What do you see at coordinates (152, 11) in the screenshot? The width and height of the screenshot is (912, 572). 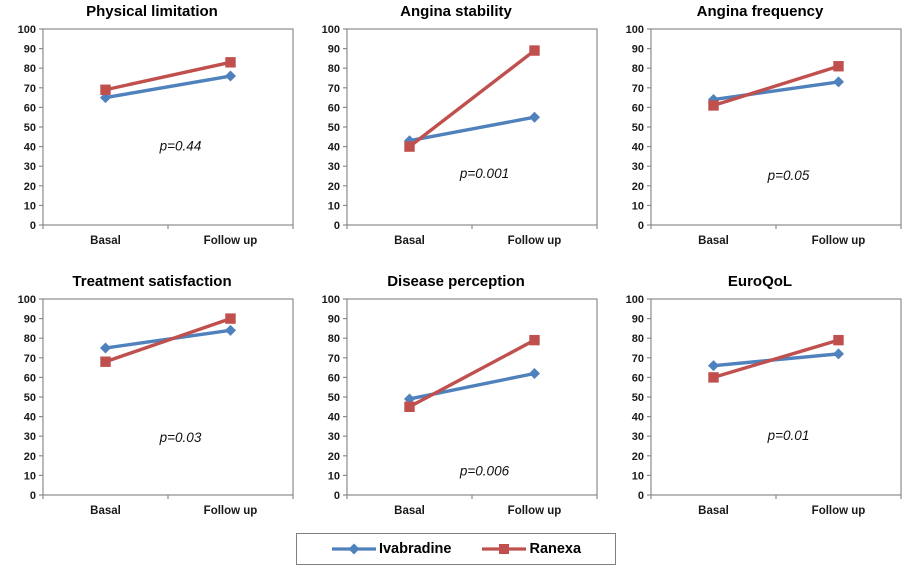 I see `chart-title: Physical limitation` at bounding box center [152, 11].